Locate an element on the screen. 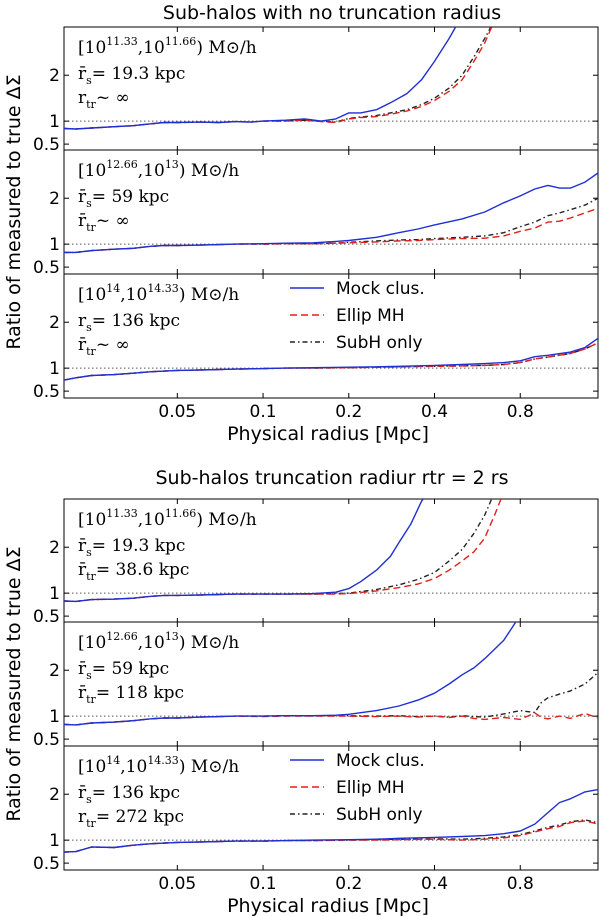 The height and width of the screenshot is (916, 600). annotation-scale-radius: r̄s= 136 kpc is located at coordinates (129, 794).